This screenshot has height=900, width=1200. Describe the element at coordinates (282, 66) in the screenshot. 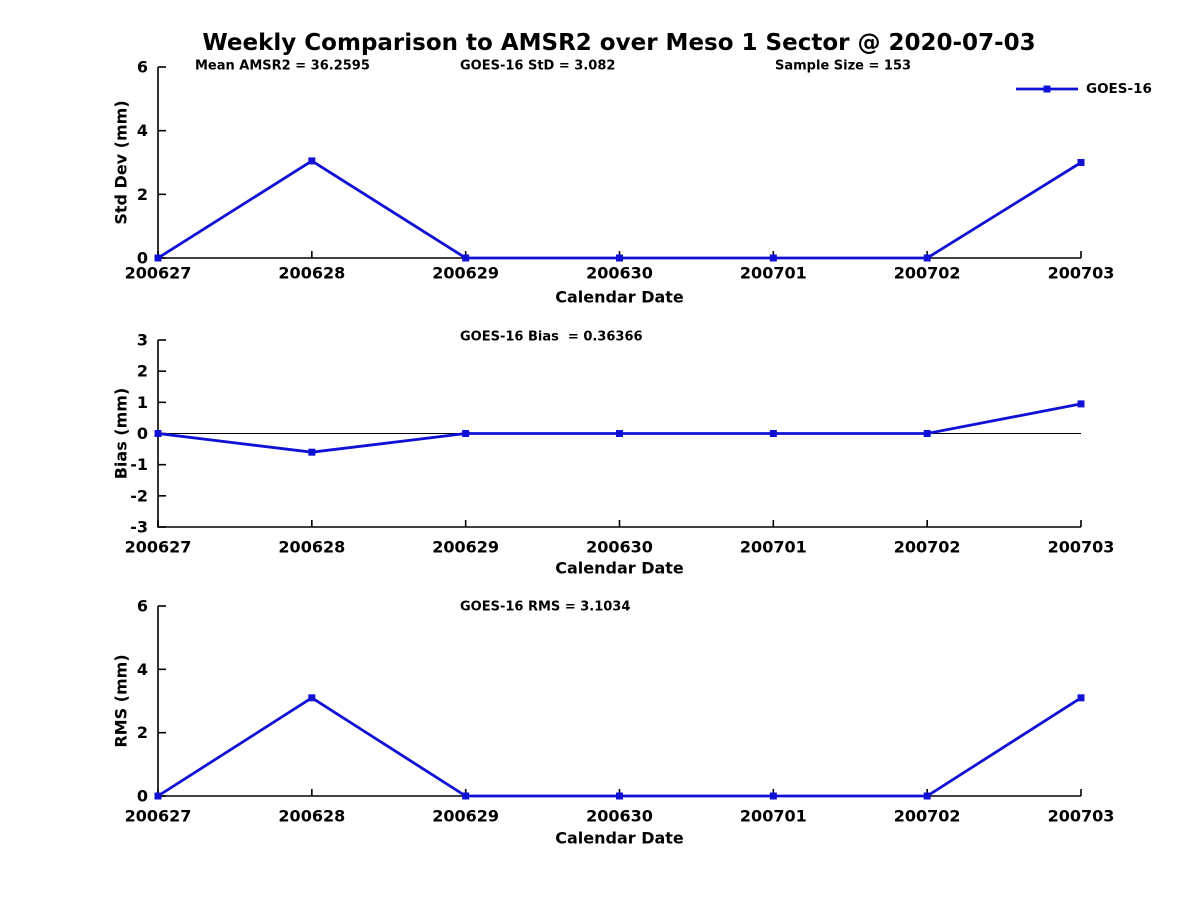

I see `annotation: Mean AMSR2 = 36.2595` at that location.